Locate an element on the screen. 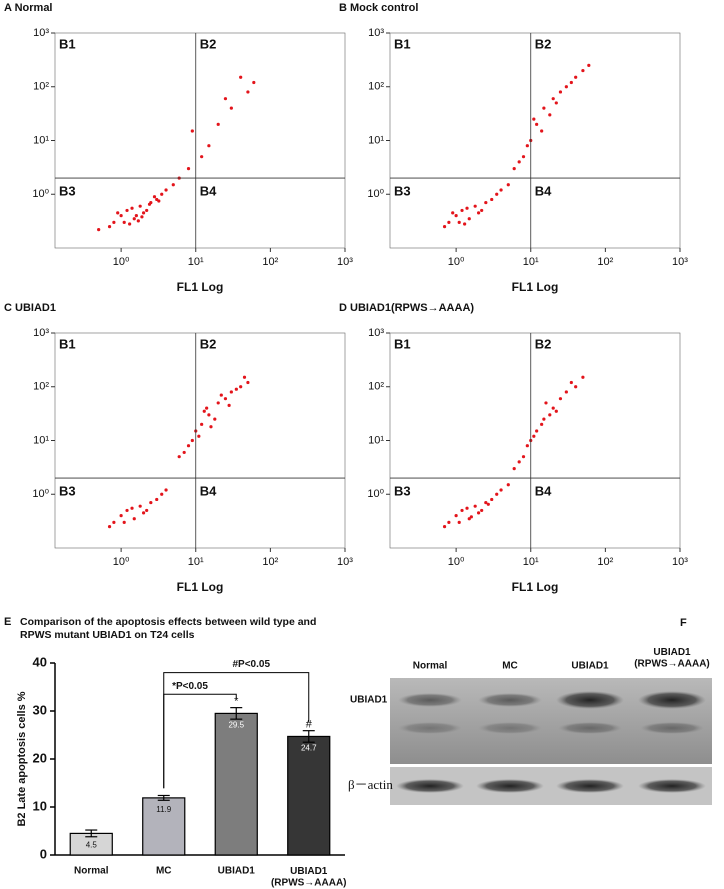 This screenshot has width=724, height=889. value-label: 11.9 is located at coordinates (164, 809).